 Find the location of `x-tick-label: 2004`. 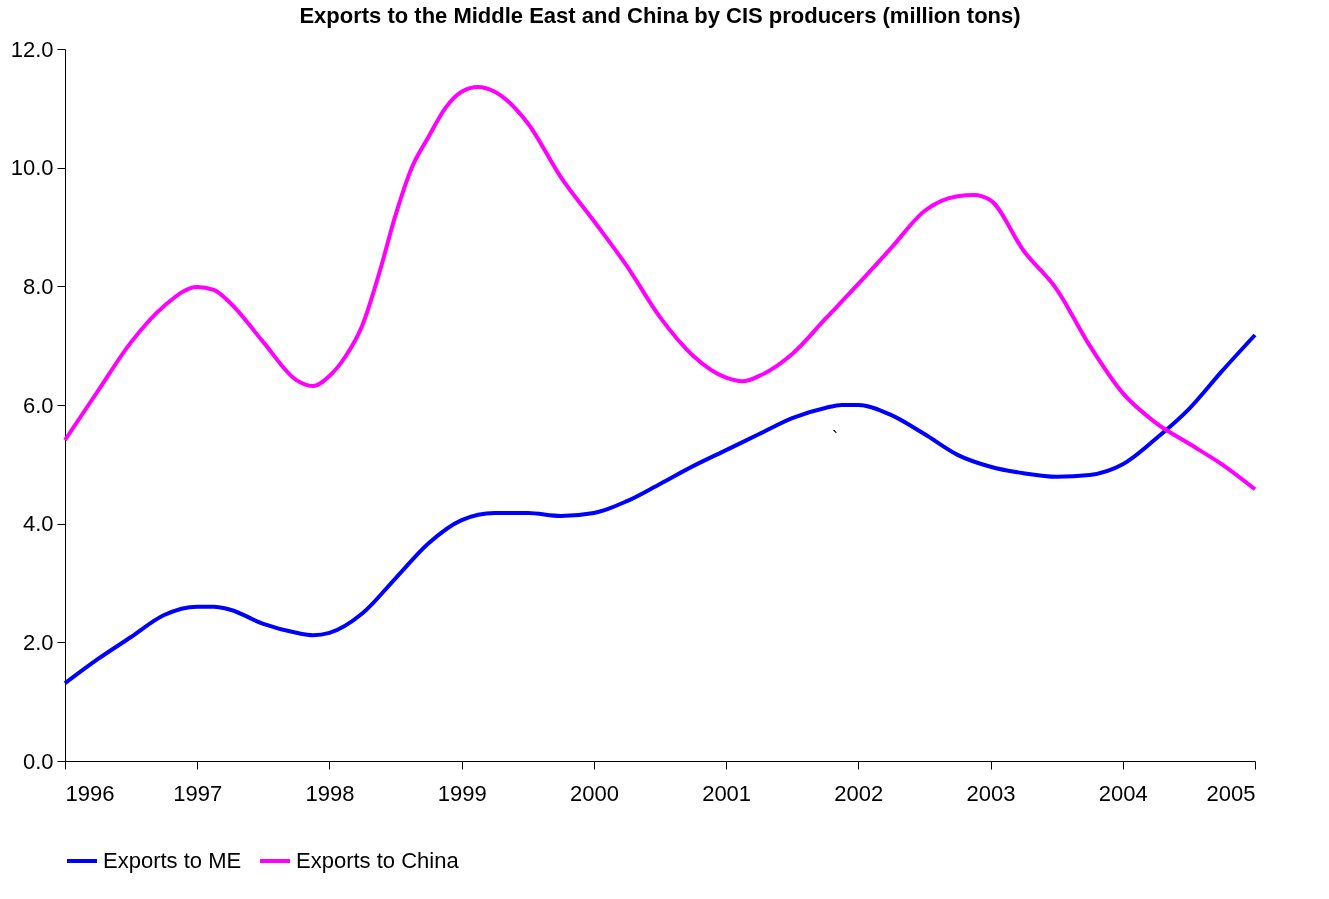

x-tick-label: 2004 is located at coordinates (1123, 793).